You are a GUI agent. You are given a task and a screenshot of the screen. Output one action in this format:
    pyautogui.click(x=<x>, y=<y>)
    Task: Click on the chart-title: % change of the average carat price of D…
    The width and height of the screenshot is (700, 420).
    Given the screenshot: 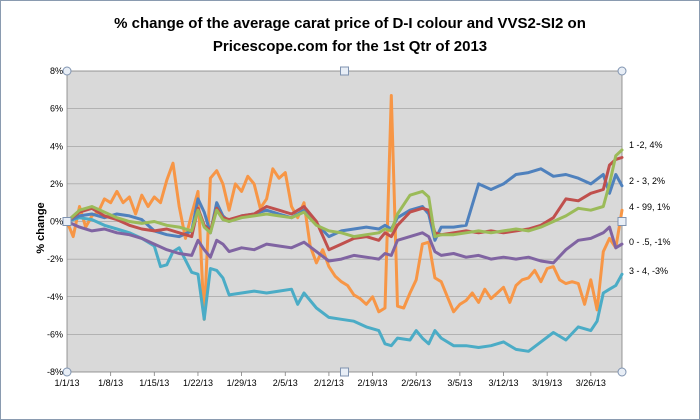 What is the action you would take?
    pyautogui.click(x=350, y=35)
    